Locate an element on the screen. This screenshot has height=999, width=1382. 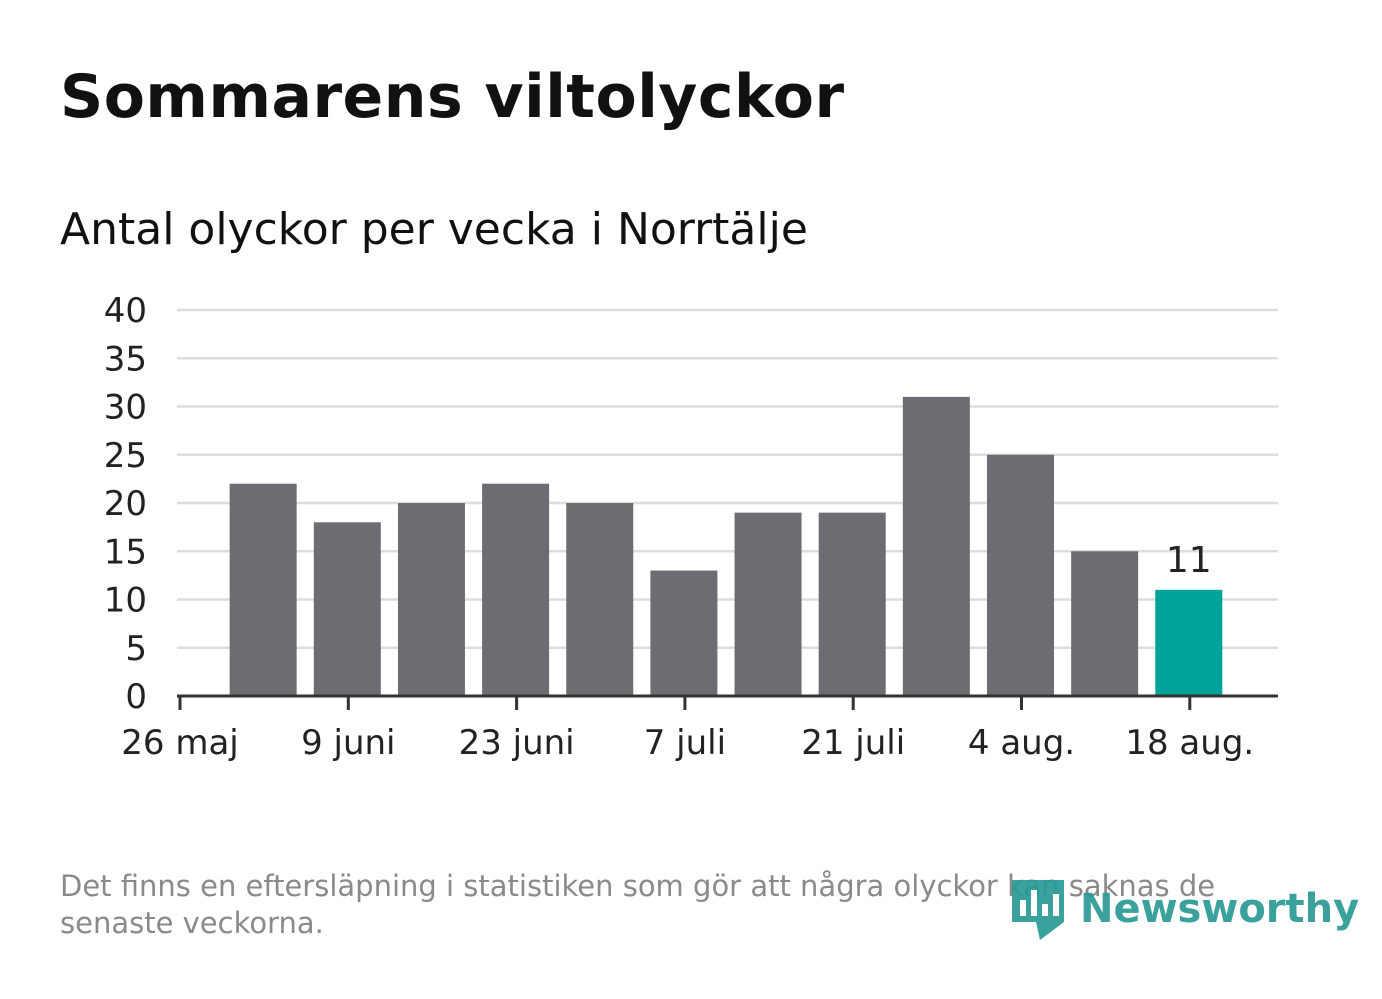
chart-title: Sommarens viltolyckor is located at coordinates (452, 97).